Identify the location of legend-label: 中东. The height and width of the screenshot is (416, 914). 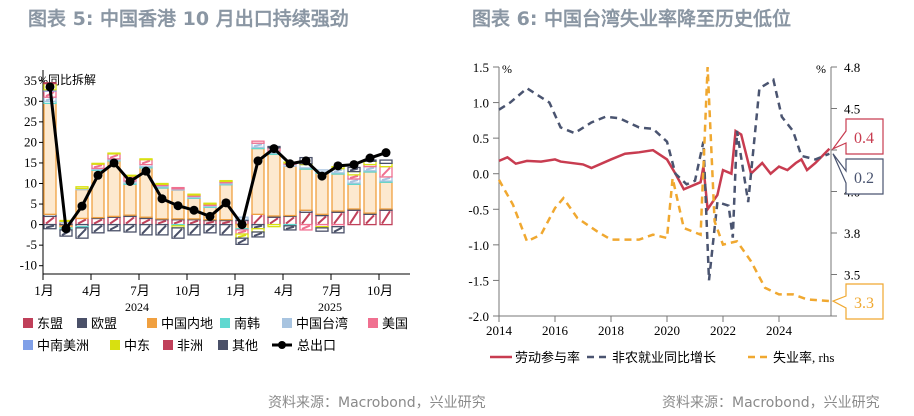
(137, 345).